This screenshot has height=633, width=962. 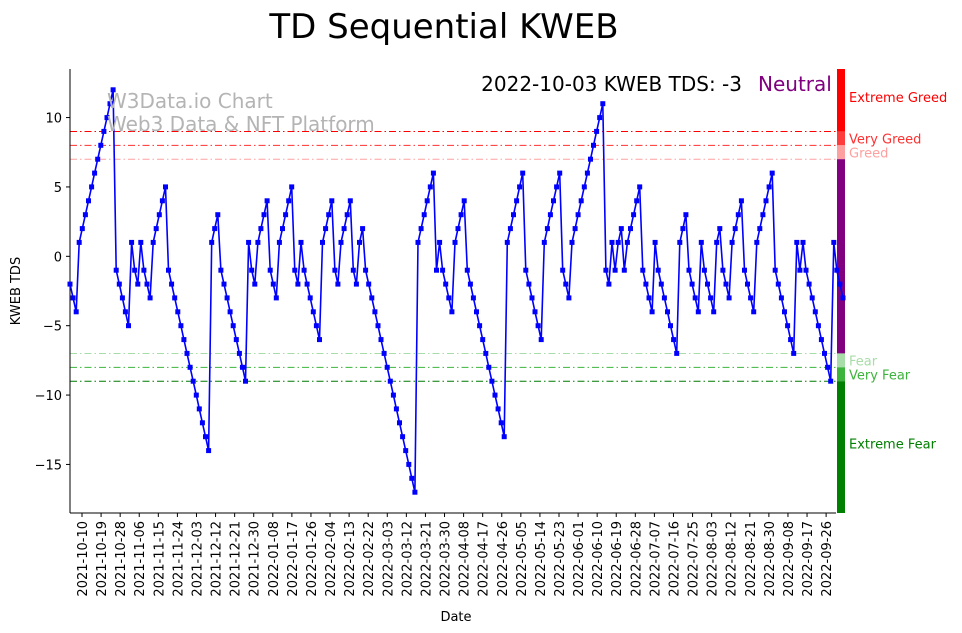 What do you see at coordinates (636, 559) in the screenshot?
I see `x-tick-label: 2022-06-28` at bounding box center [636, 559].